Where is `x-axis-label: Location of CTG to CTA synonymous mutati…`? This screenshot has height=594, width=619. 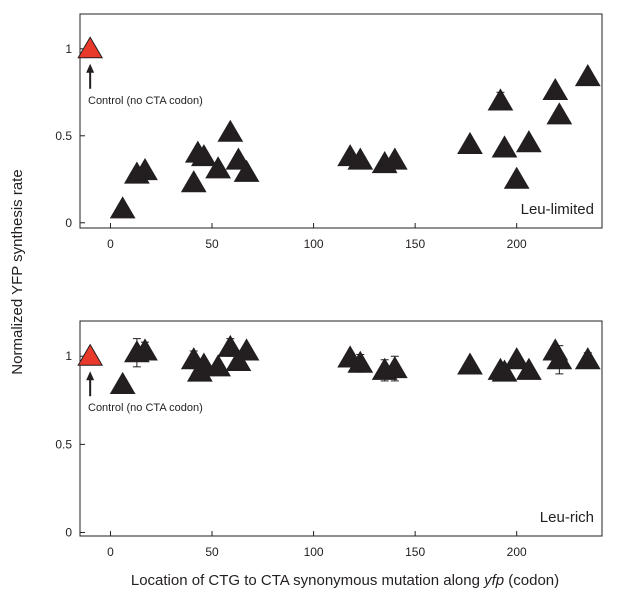
x-axis-label: Location of CTG to CTA synonymous mutati… is located at coordinates (345, 580).